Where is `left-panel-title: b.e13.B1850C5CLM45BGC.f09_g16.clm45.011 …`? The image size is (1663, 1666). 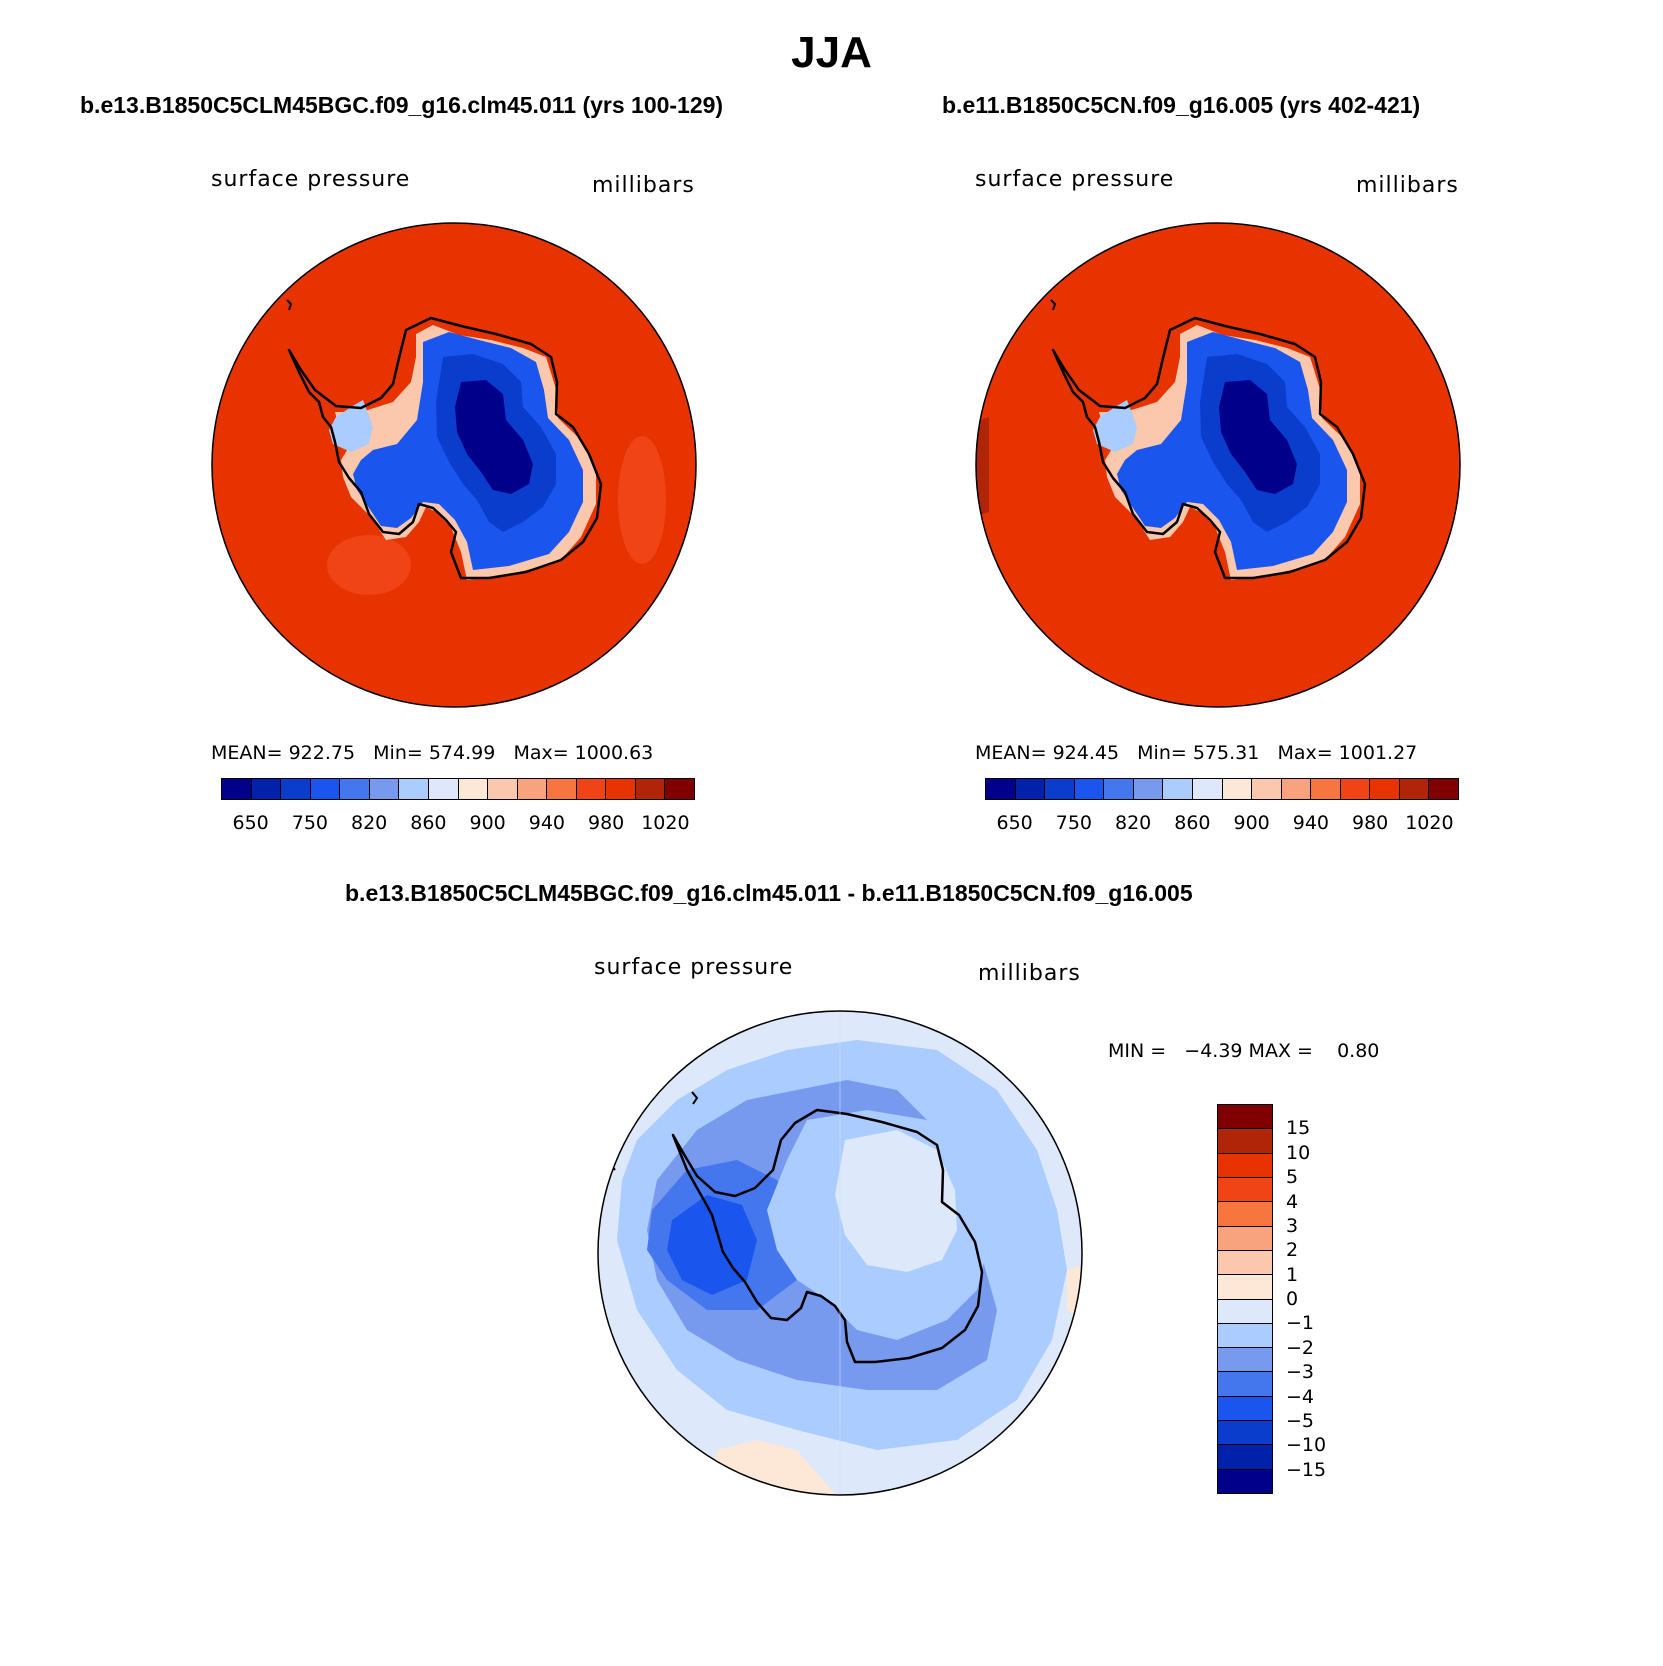
left-panel-title: b.e13.B1850C5CLM45BGC.f09_g16.clm45.011 … is located at coordinates (402, 105).